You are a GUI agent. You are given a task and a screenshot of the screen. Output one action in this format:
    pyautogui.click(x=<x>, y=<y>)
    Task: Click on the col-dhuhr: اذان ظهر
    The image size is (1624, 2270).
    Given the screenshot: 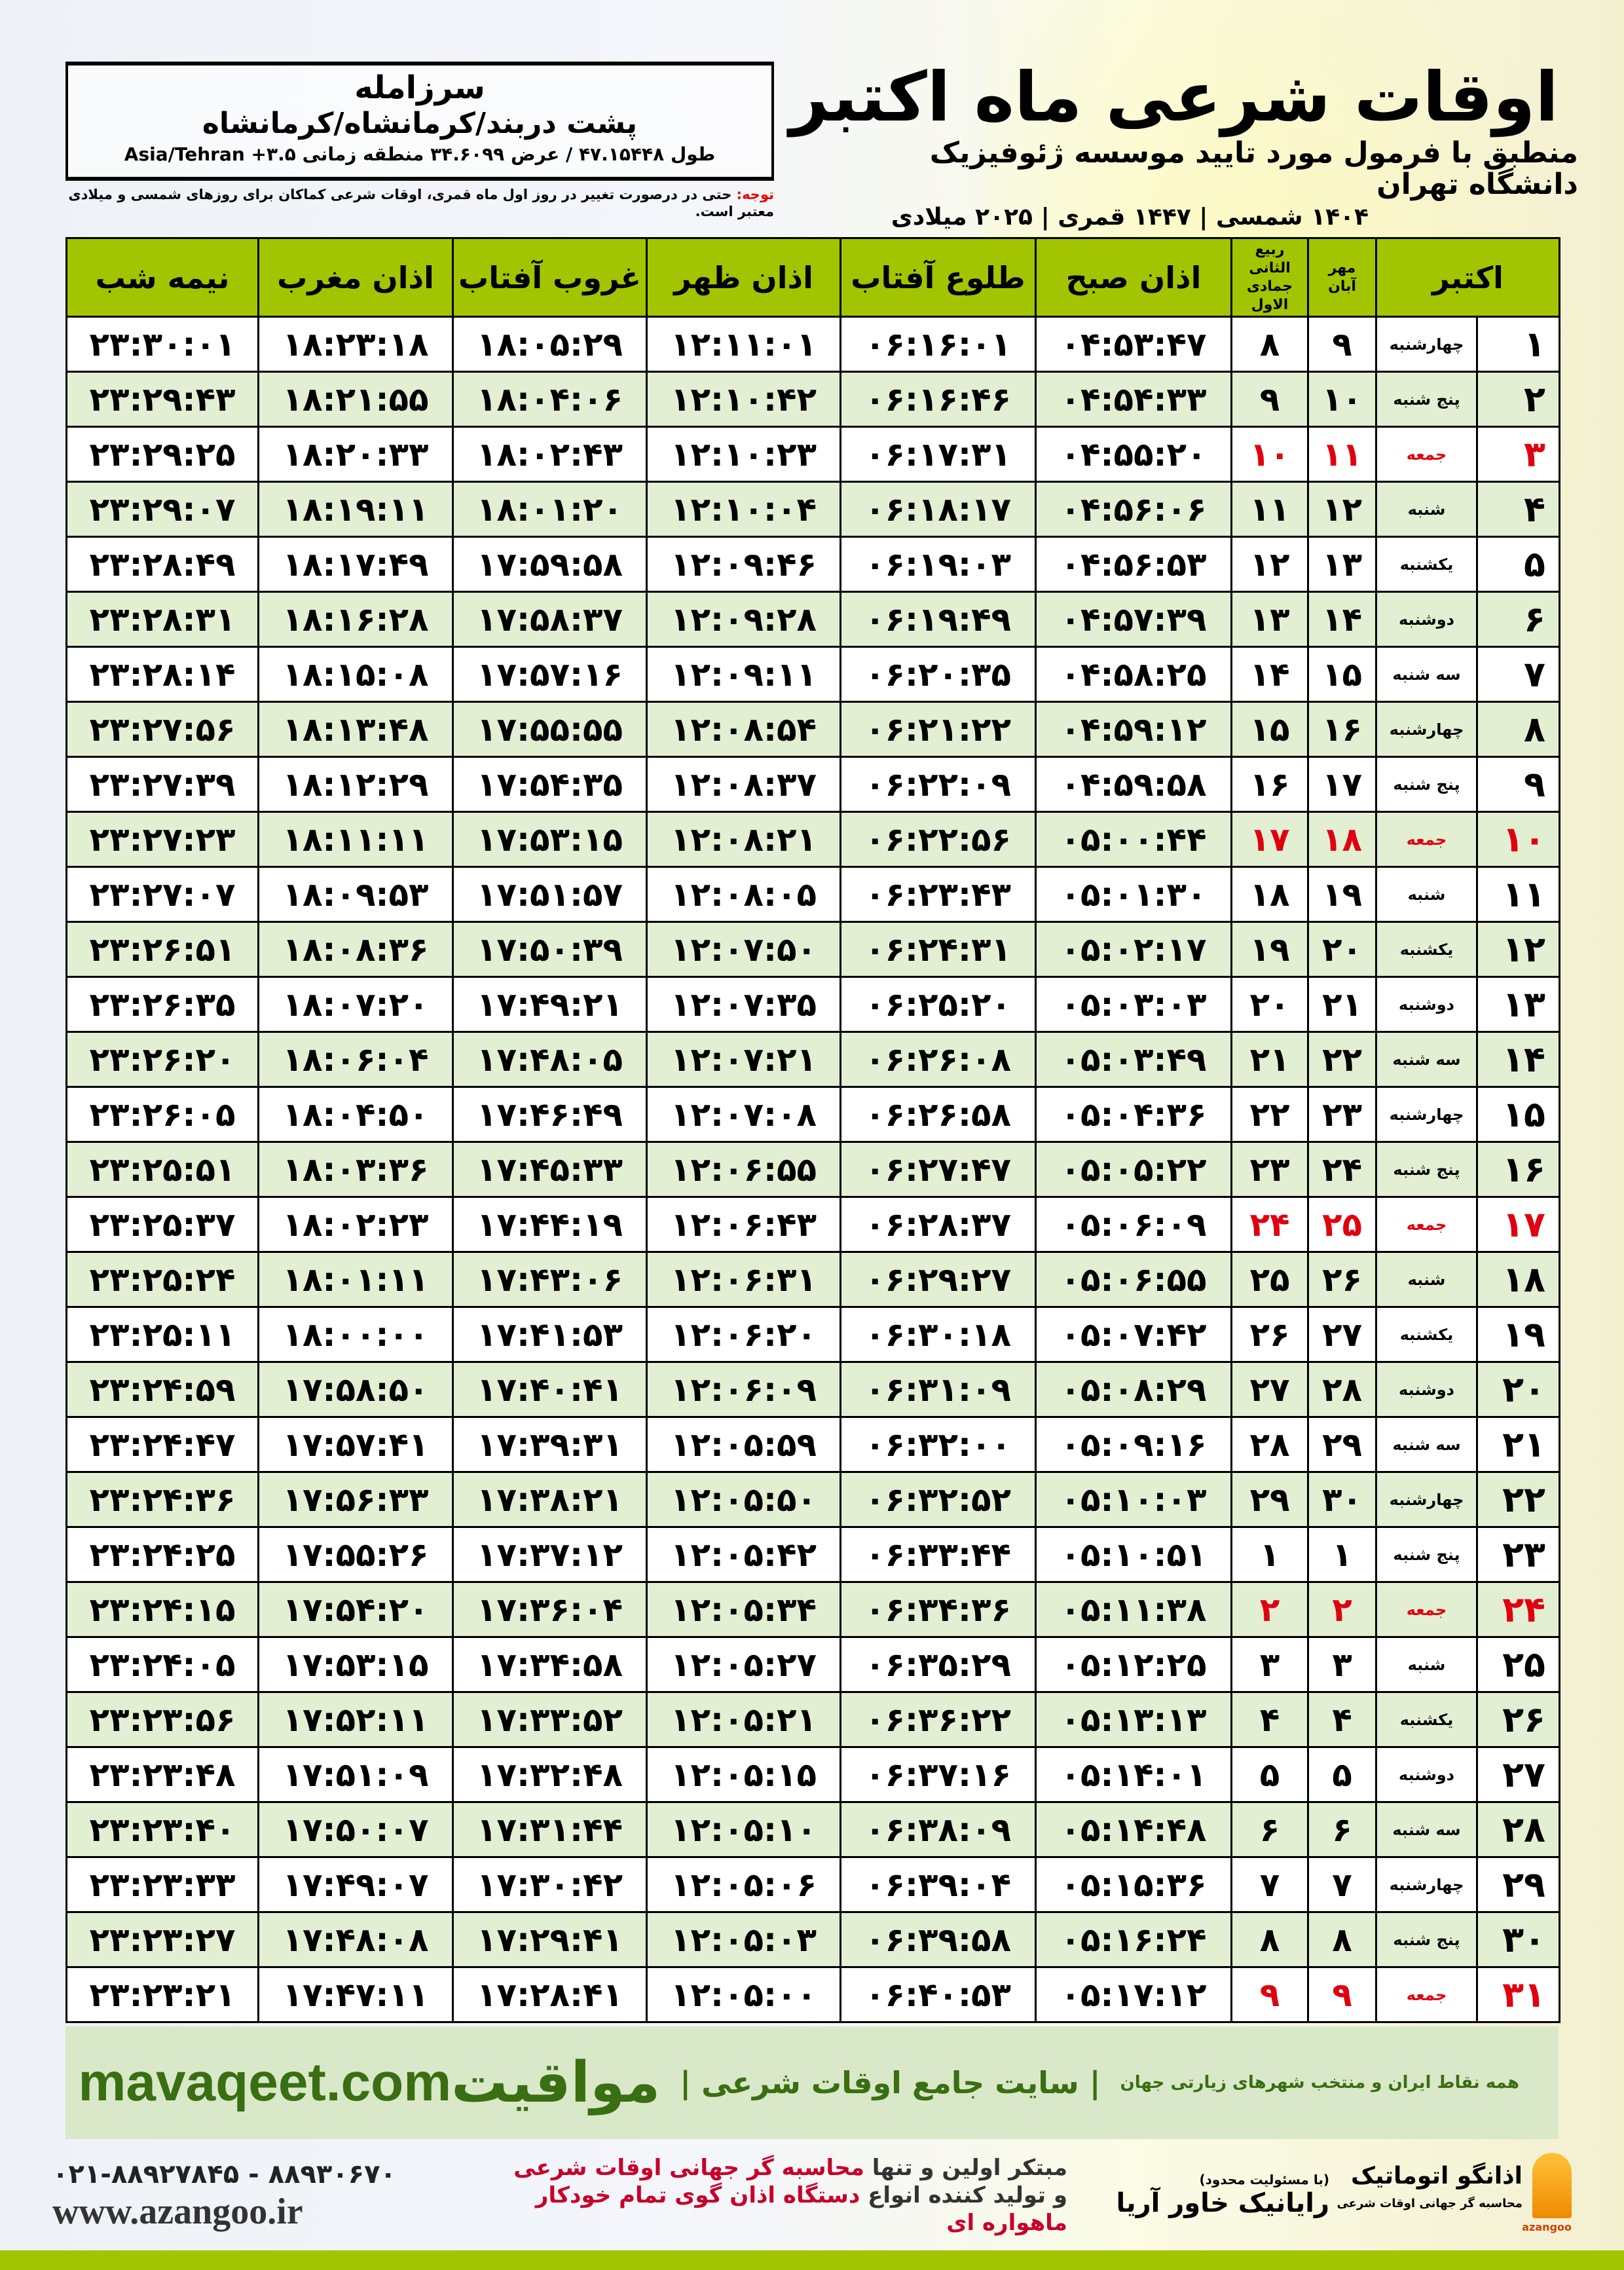 What is the action you would take?
    pyautogui.click(x=743, y=277)
    